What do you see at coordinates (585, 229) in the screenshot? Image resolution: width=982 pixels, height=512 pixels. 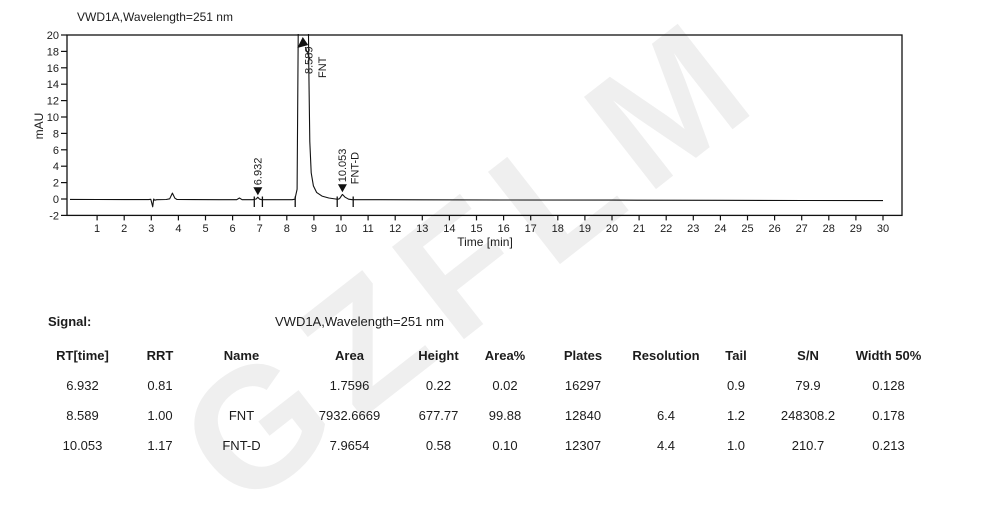 I see `x-tick-label: 19` at bounding box center [585, 229].